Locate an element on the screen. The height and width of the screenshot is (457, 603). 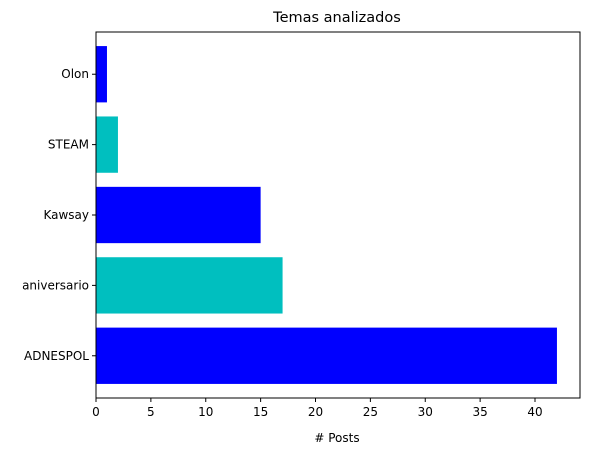
bar-steam is located at coordinates (107, 144).